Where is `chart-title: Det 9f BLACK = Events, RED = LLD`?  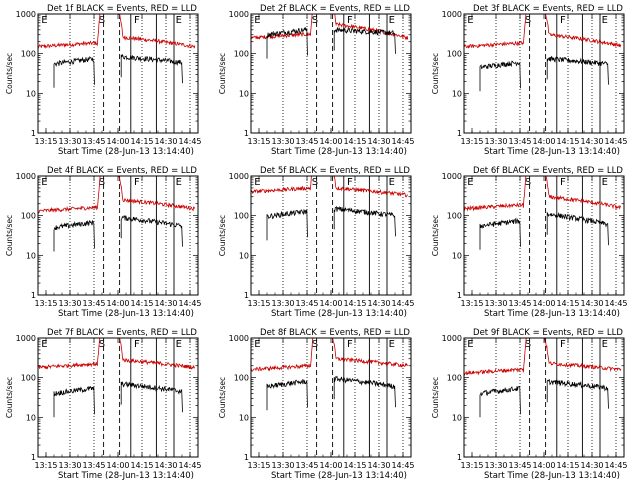
chart-title: Det 9f BLACK = Events, RED = LLD is located at coordinates (548, 333).